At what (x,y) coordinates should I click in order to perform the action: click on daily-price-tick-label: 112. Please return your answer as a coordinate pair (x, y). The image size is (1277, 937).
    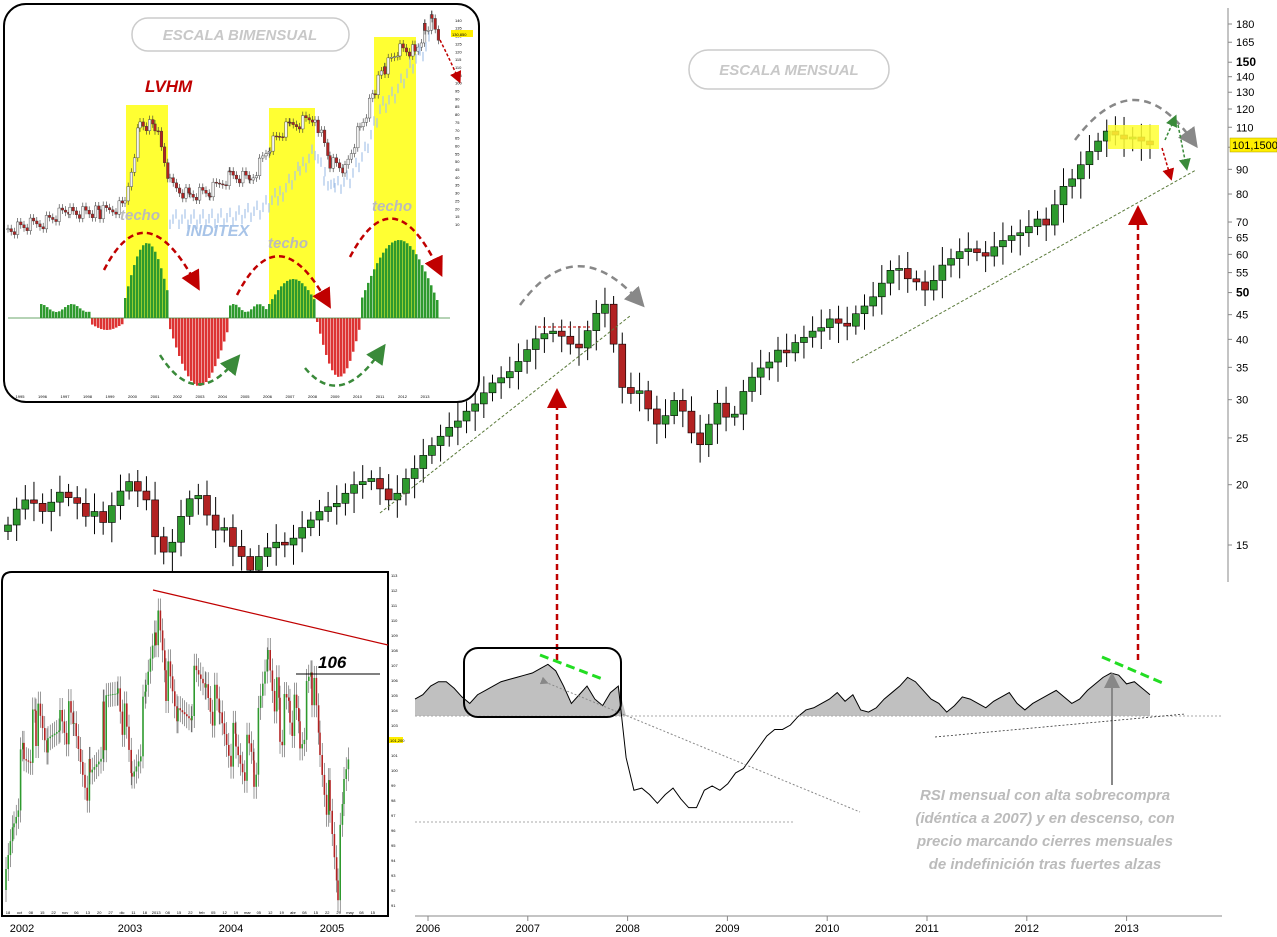
    Looking at the image, I should click on (394, 590).